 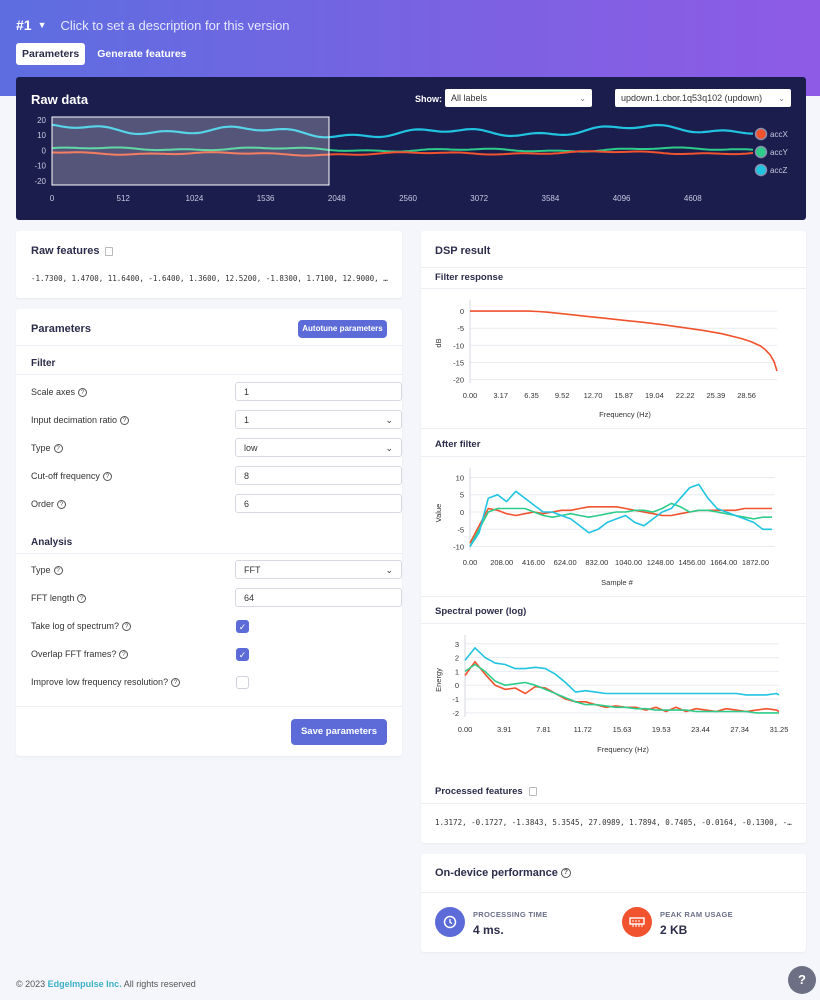 I want to click on scale-axes-input: 1, so click(x=318, y=391).